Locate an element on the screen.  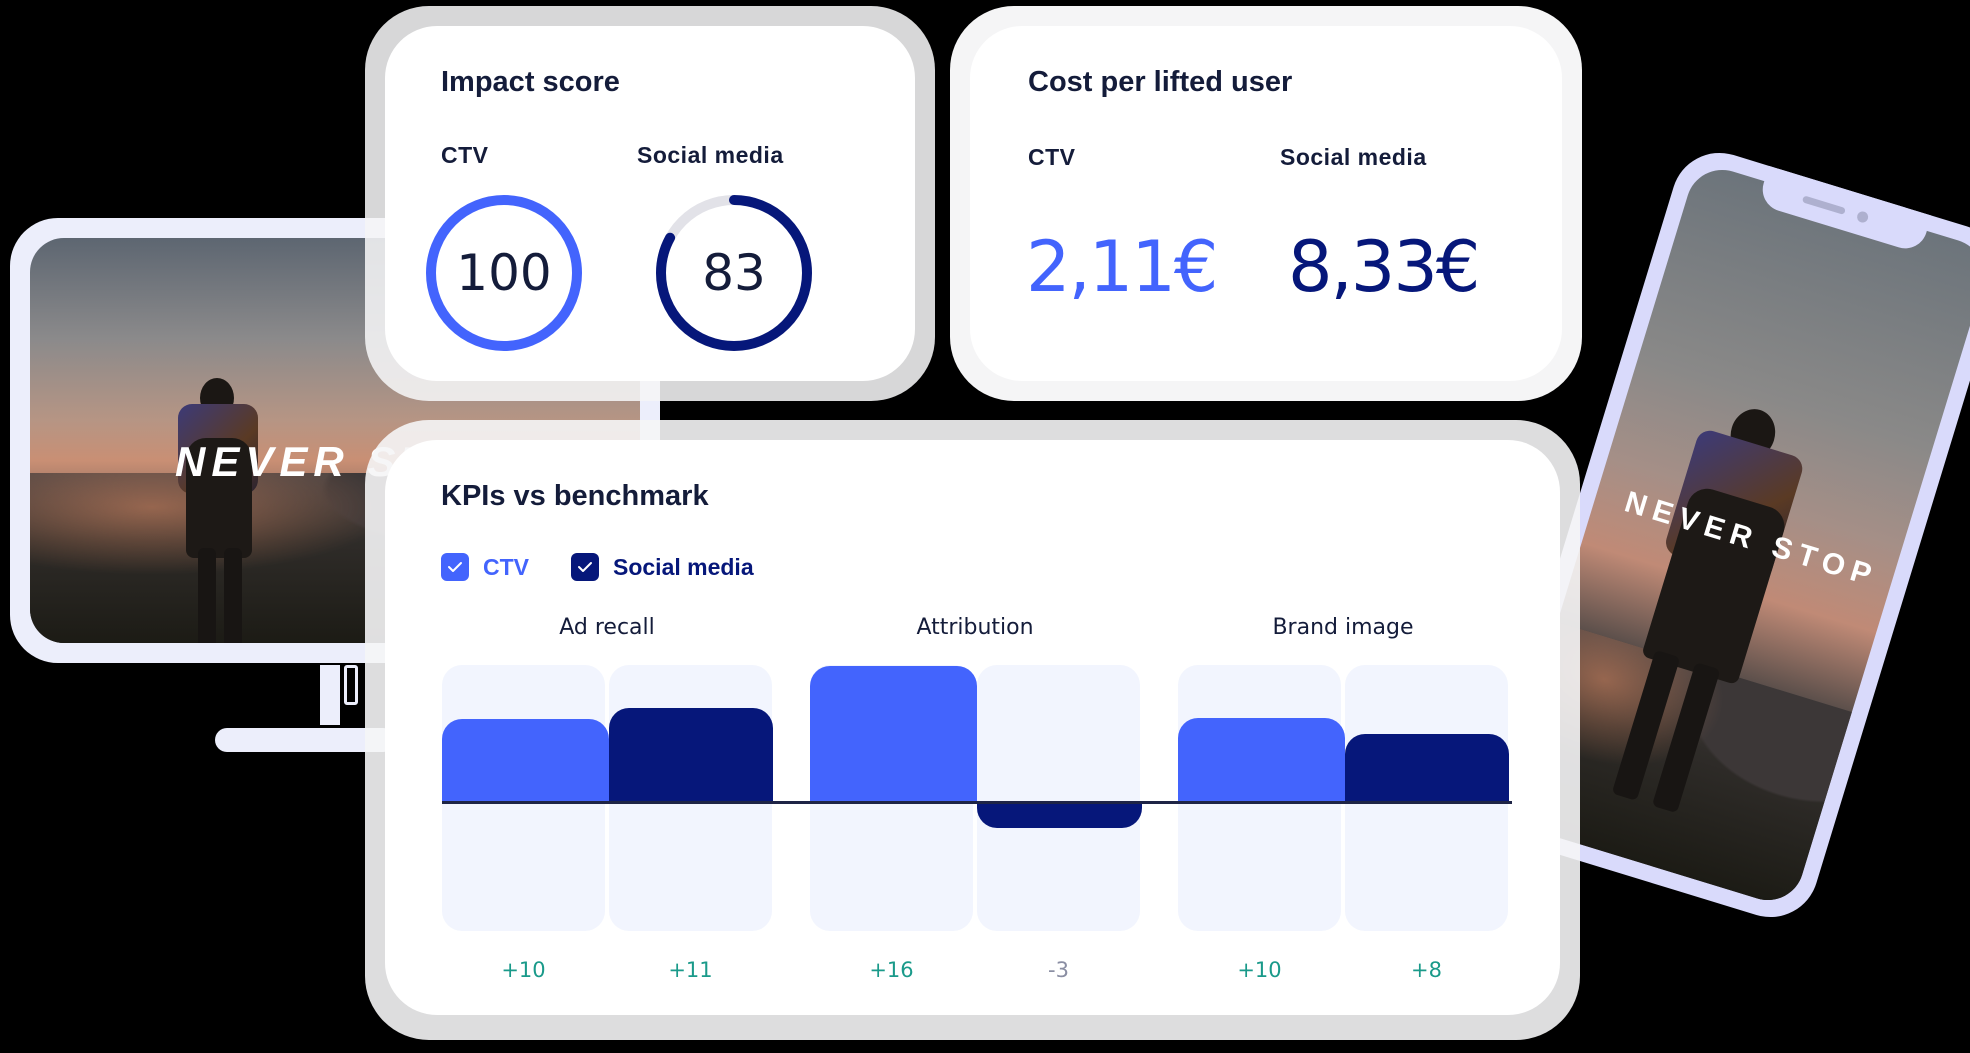
social-media-score-ring: 83 is located at coordinates (734, 273).